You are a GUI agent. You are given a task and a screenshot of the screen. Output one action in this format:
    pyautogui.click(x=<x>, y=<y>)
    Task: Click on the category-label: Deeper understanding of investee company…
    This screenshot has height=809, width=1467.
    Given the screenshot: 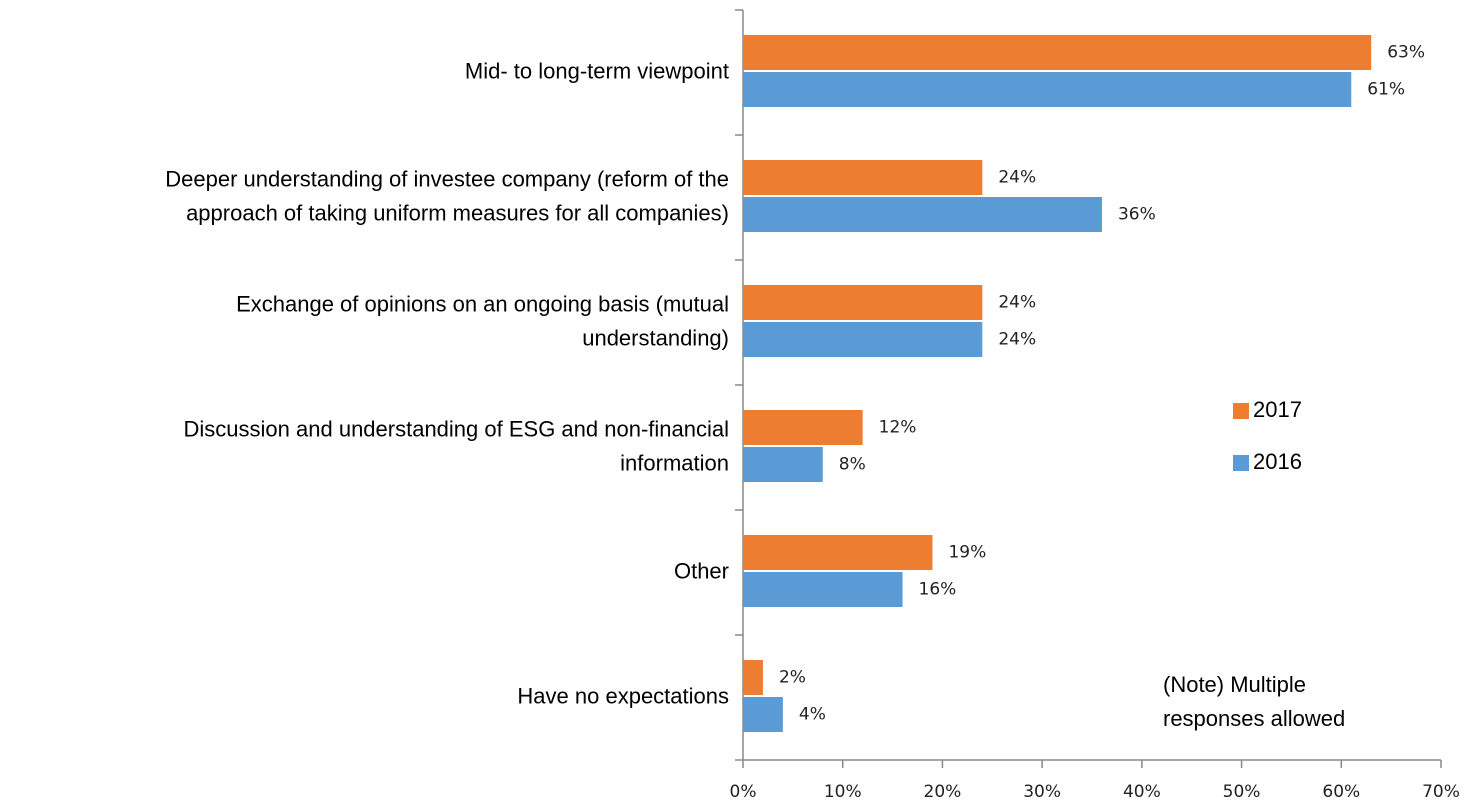 What is the action you would take?
    pyautogui.click(x=447, y=178)
    